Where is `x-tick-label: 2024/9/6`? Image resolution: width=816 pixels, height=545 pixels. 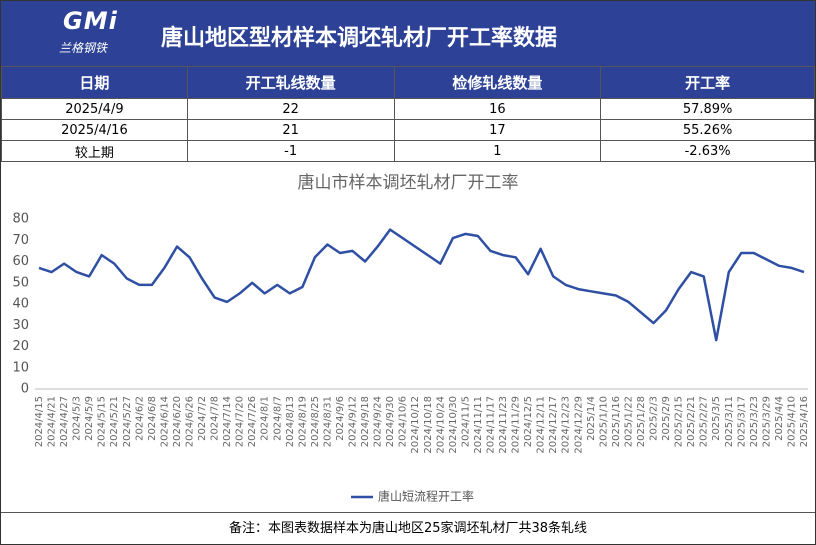 x-tick-label: 2024/9/6 is located at coordinates (340, 418).